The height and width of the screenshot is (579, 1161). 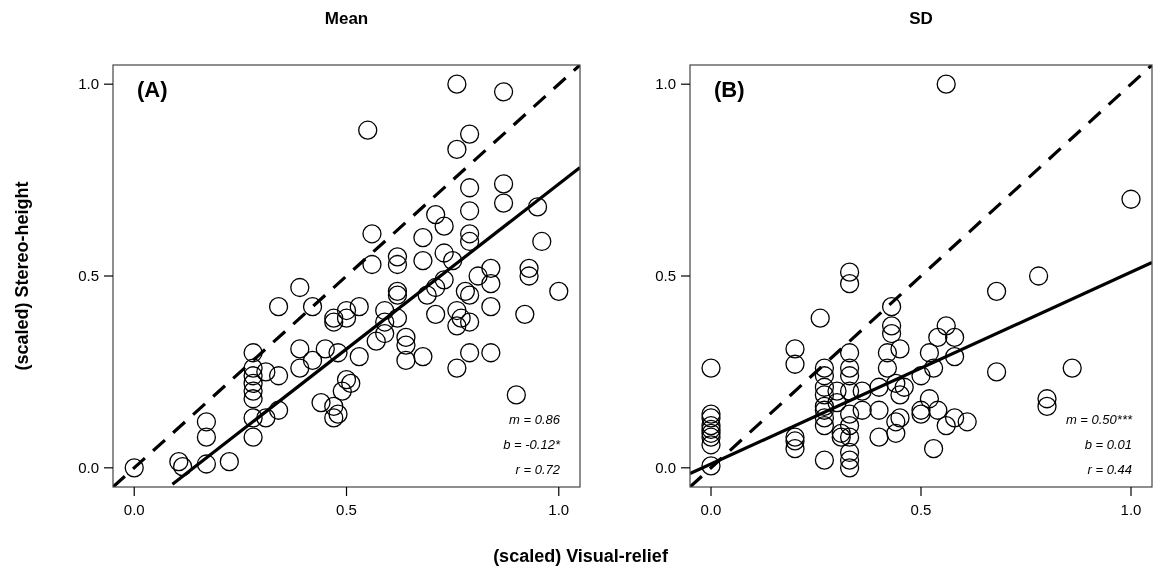 What do you see at coordinates (535, 419) in the screenshot?
I see `annotation: m = 0.86` at bounding box center [535, 419].